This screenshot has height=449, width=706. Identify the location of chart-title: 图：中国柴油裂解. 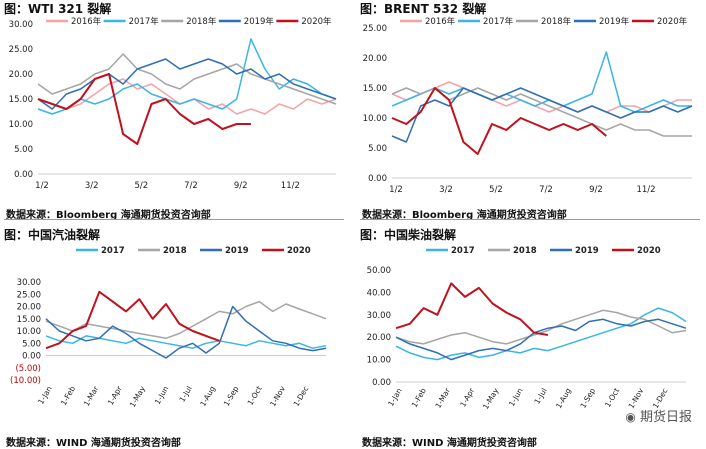
(408, 235).